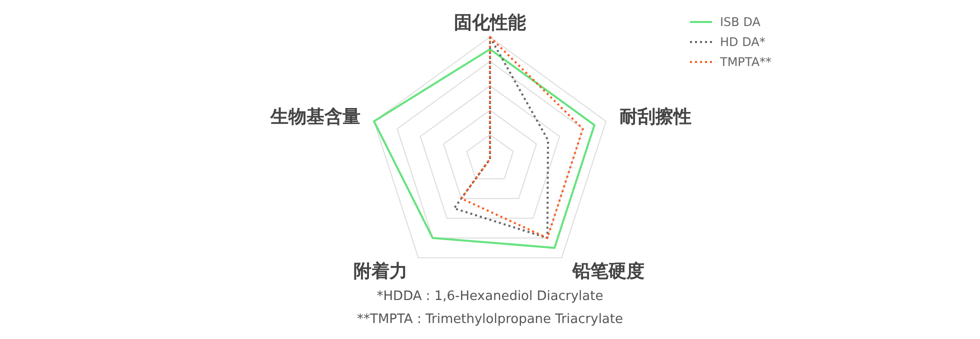  What do you see at coordinates (490, 319) in the screenshot?
I see `text: **TMPTA : Trimethylolpropane Triacrylate` at bounding box center [490, 319].